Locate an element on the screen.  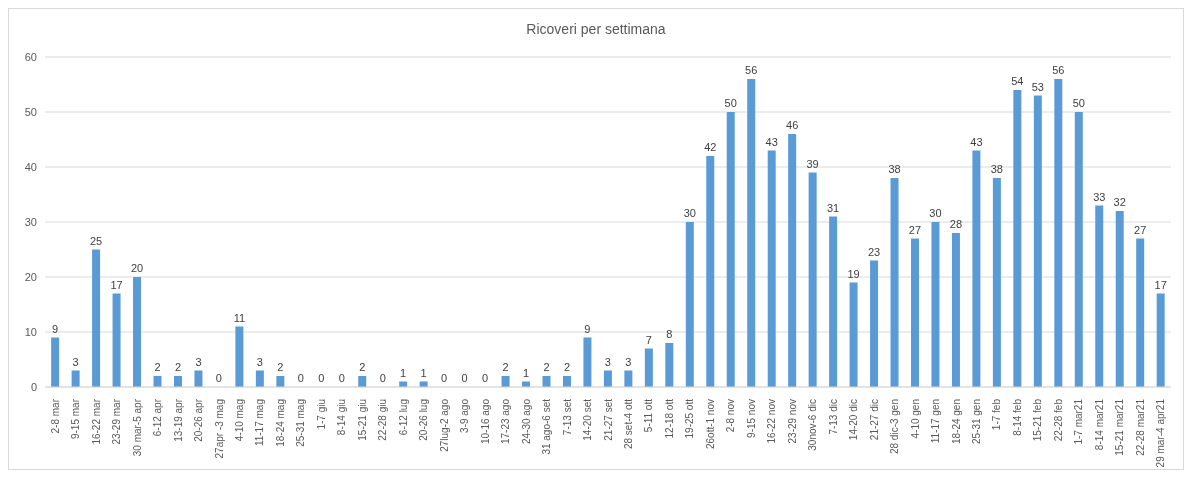
data-label: 56 is located at coordinates (751, 70).